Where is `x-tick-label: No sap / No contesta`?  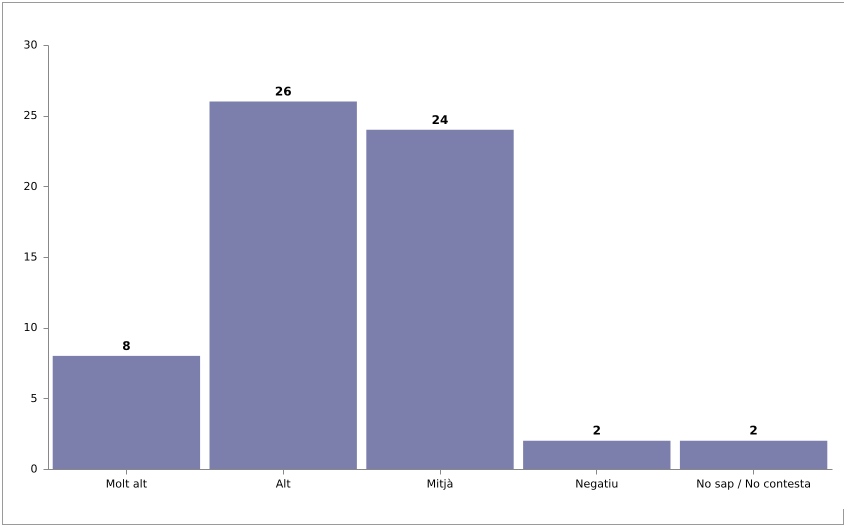
x-tick-label: No sap / No contesta is located at coordinates (753, 484).